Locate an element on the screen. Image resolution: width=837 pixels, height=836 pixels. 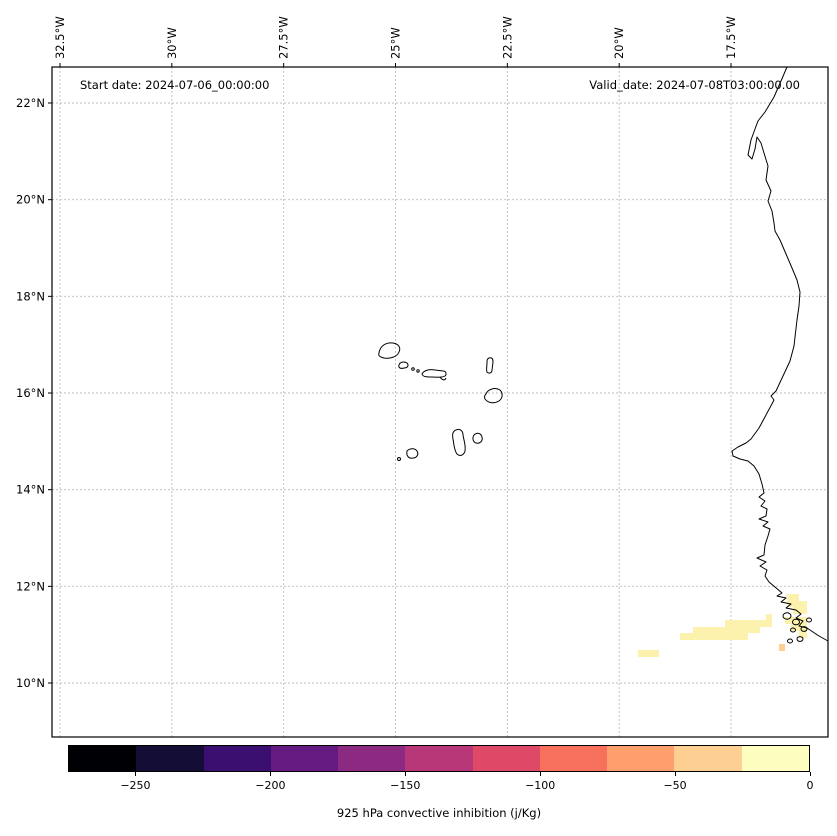
cape-verde-islands is located at coordinates (440, 401).